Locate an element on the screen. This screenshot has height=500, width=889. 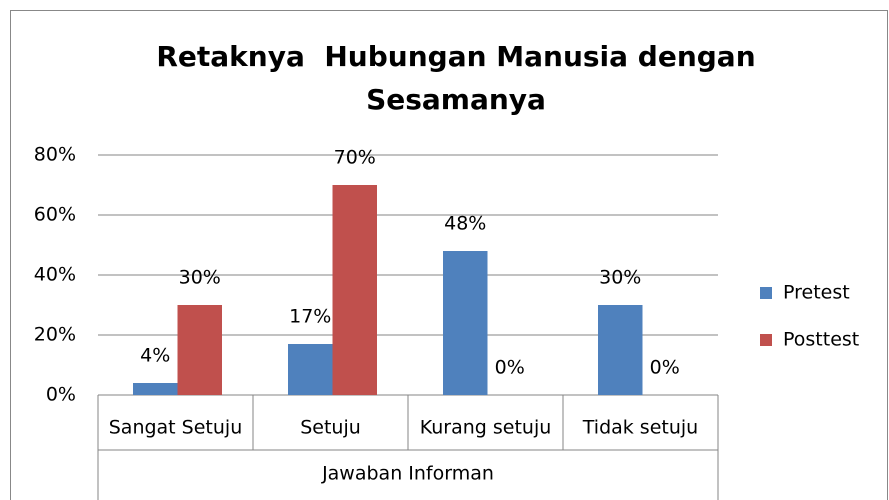
x-tick-label: Sangat Setuju is located at coordinates (176, 428).